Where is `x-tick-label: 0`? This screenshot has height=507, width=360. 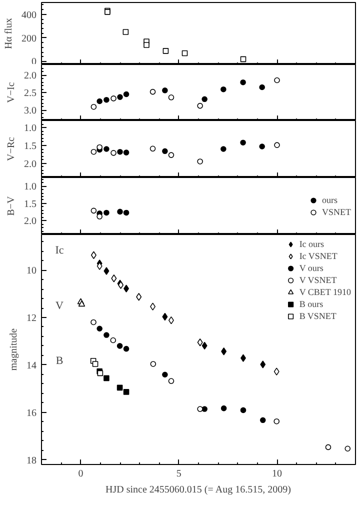
x-tick-label: 0 is located at coordinates (81, 474).